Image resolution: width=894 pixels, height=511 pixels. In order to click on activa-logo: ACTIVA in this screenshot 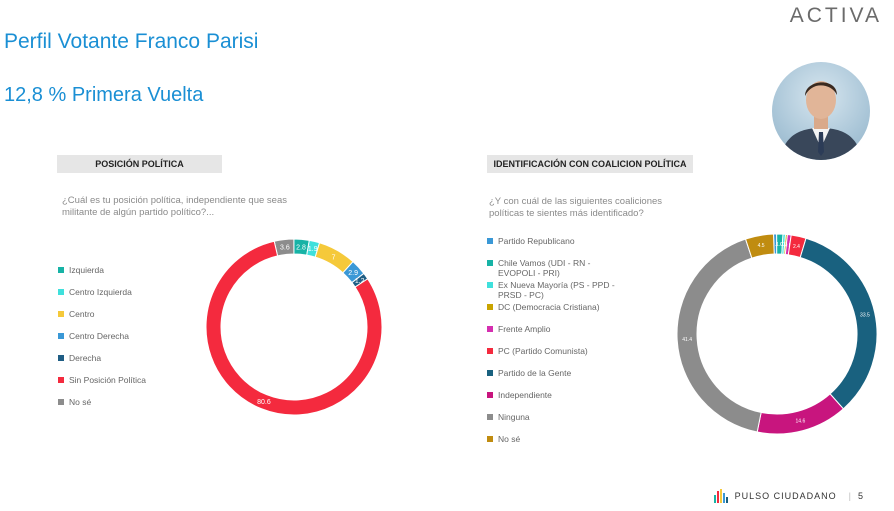, I will do `click(835, 15)`.